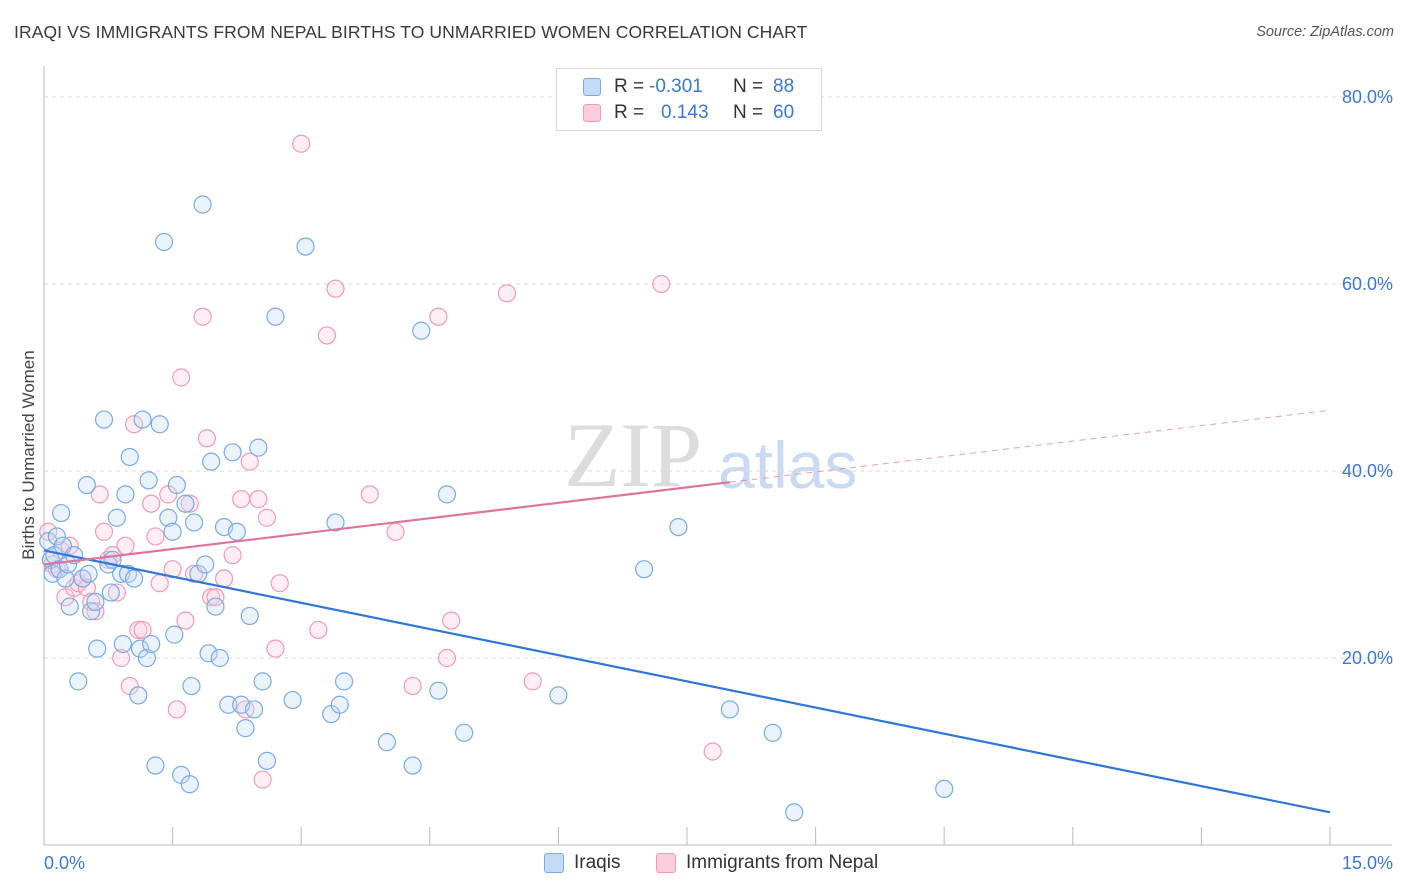  I want to click on iraqis-legend-swatch, so click(554, 863).